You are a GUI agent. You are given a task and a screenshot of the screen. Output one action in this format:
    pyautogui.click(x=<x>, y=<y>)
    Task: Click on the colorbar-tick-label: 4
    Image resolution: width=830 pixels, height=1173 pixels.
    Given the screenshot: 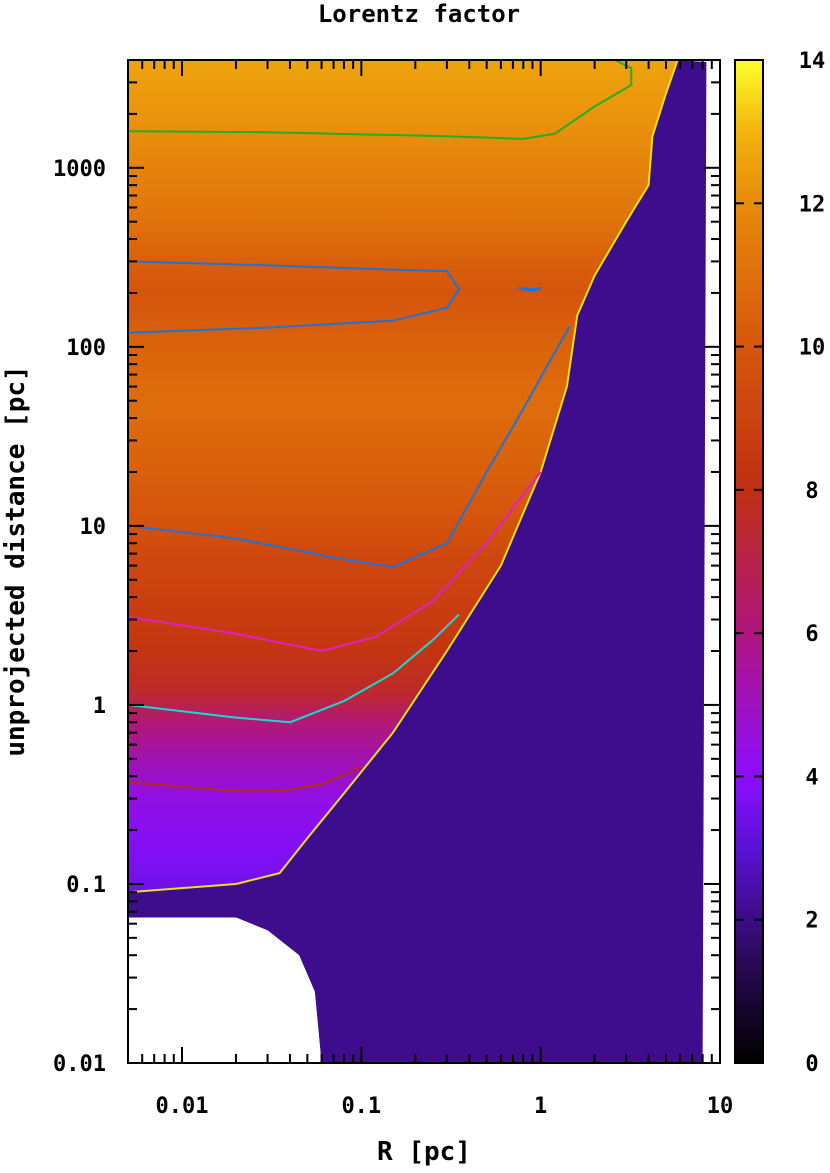 What is the action you would take?
    pyautogui.click(x=811, y=777)
    